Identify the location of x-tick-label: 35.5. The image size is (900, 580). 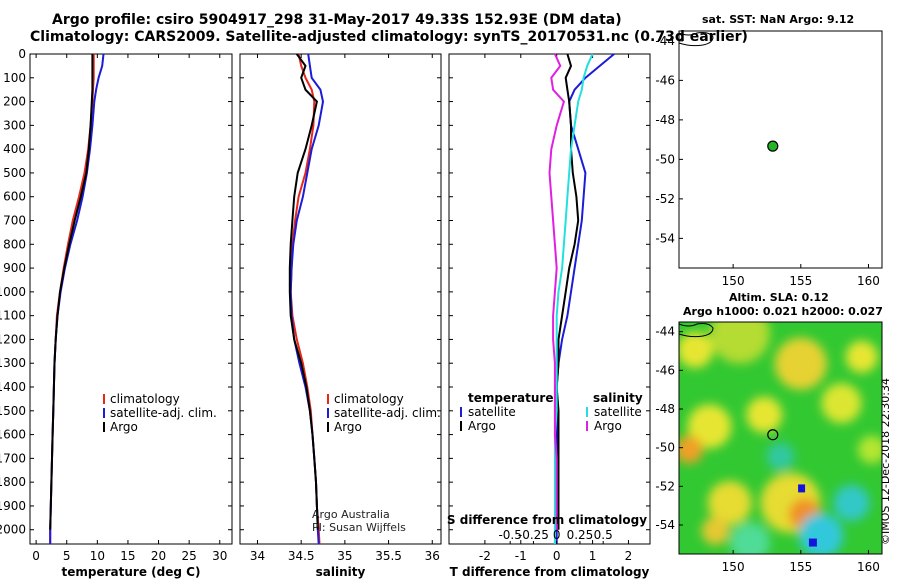
(388, 556).